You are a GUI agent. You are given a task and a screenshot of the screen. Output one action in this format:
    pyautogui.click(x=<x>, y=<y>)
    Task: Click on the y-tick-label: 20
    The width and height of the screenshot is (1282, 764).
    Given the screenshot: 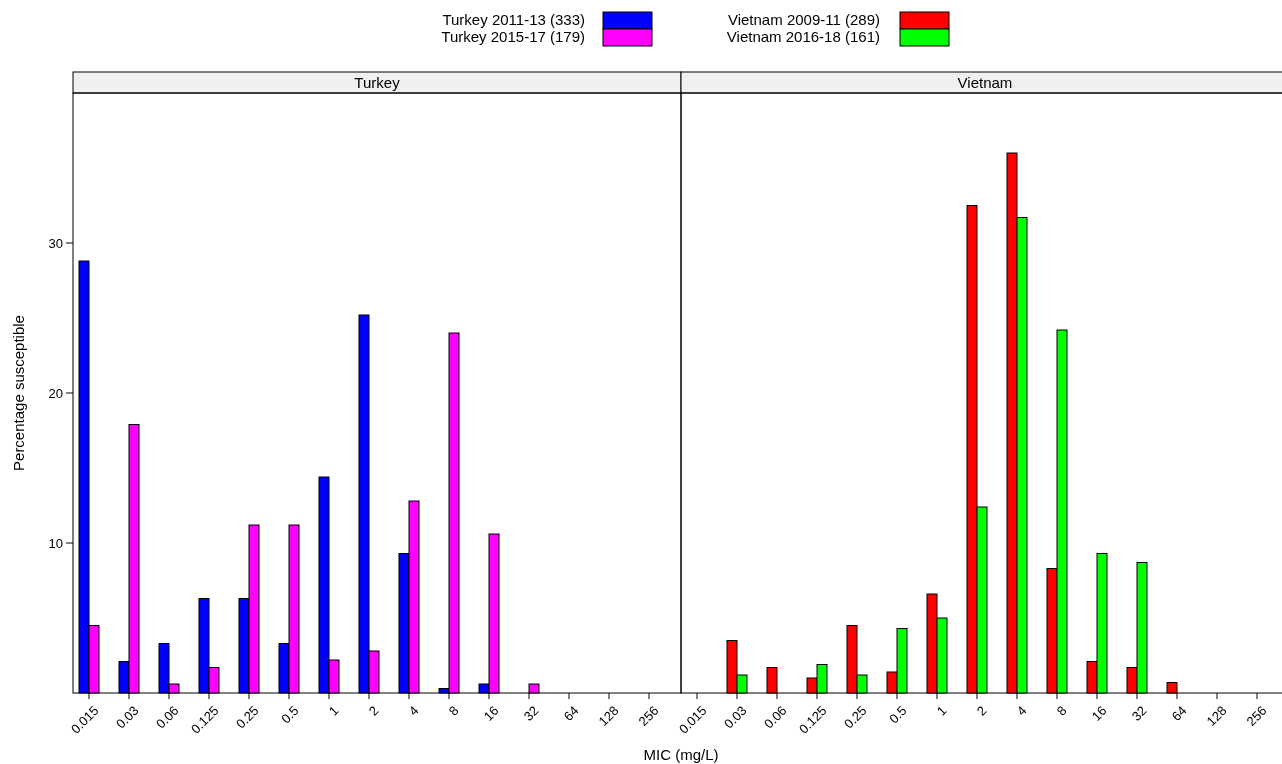 What is the action you would take?
    pyautogui.click(x=55, y=393)
    